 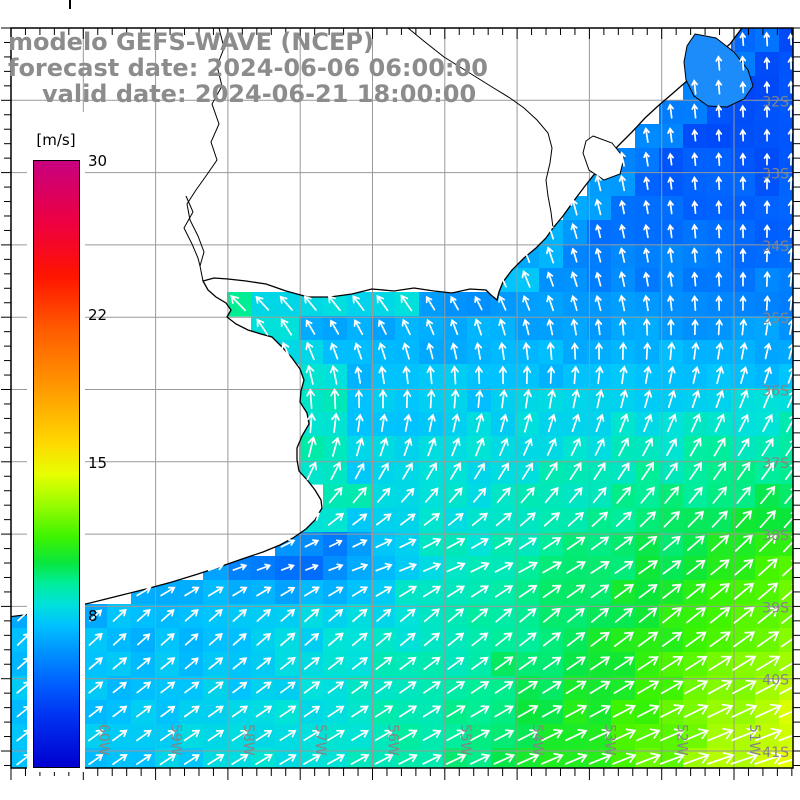 What do you see at coordinates (93, 616) in the screenshot?
I see `colorbar-tick-label: 8` at bounding box center [93, 616].